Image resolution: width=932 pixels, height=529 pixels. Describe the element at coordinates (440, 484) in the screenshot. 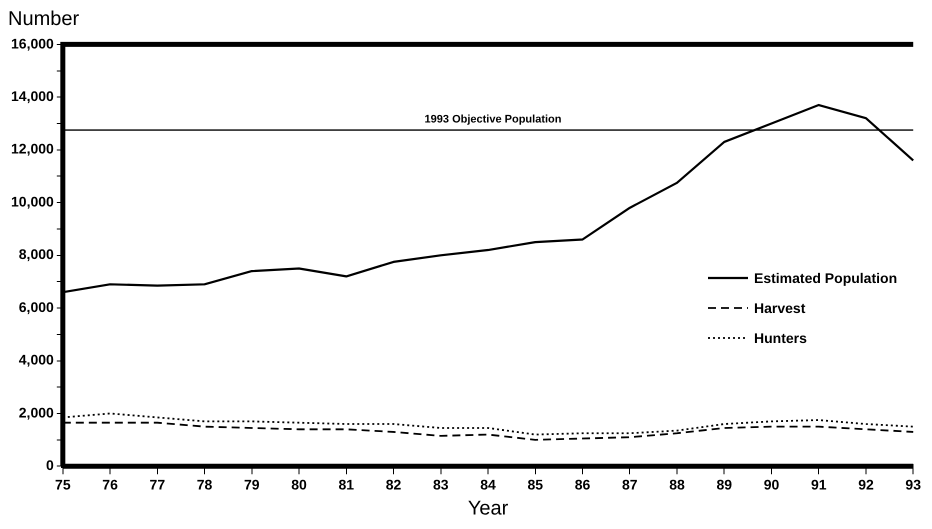

I see `x-tick-label: 83` at that location.